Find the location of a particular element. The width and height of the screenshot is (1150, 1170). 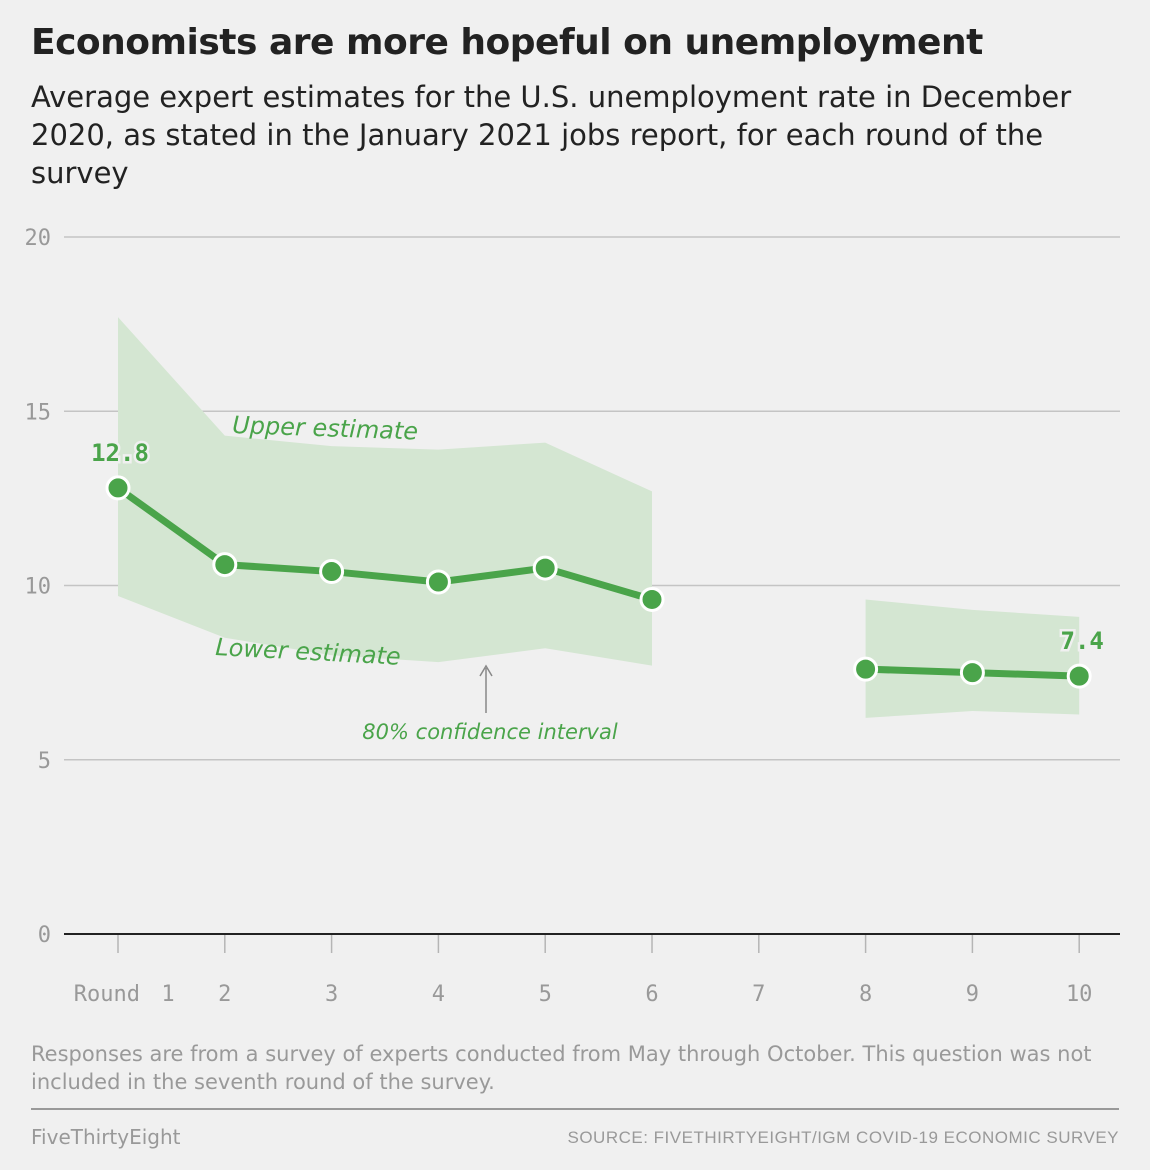

y-tick-label: 5 is located at coordinates (44, 761).